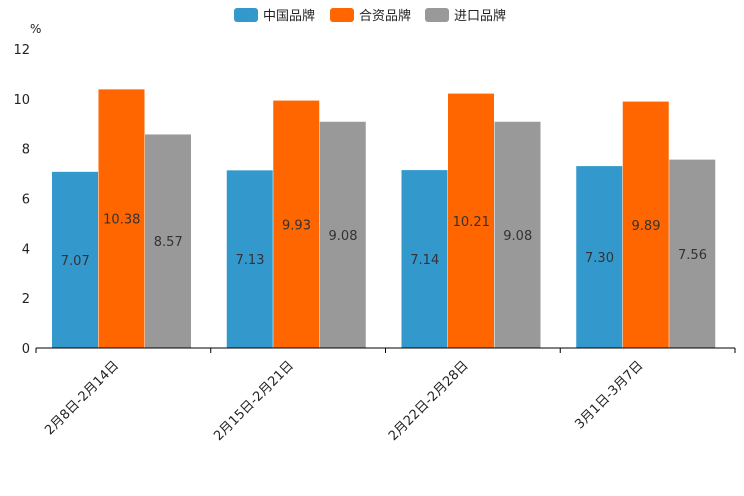 The width and height of the screenshot is (744, 496). I want to click on x-tick-label: 3月1日-3月7日, so click(609, 395).